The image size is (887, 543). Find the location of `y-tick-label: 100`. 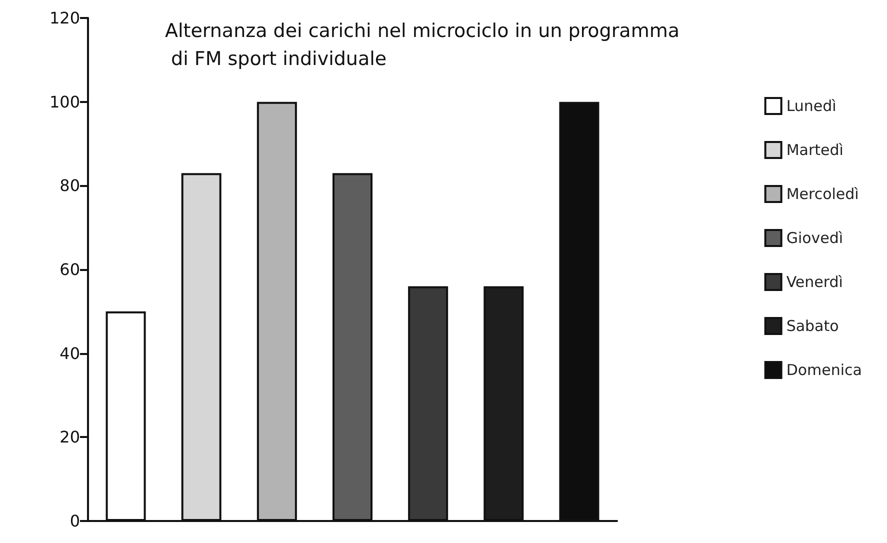

y-tick-label: 100 is located at coordinates (64, 102).